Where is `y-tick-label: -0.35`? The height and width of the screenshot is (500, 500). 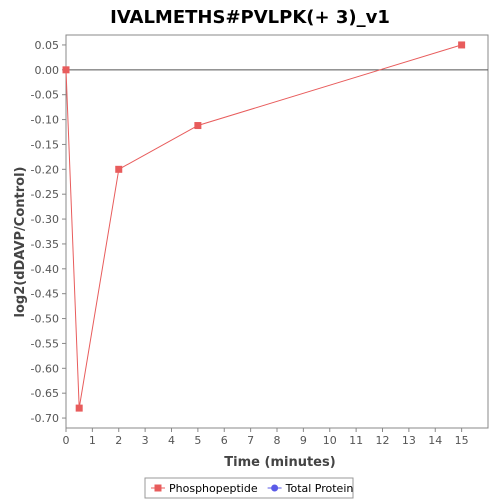 y-tick-label: -0.35 is located at coordinates (45, 244).